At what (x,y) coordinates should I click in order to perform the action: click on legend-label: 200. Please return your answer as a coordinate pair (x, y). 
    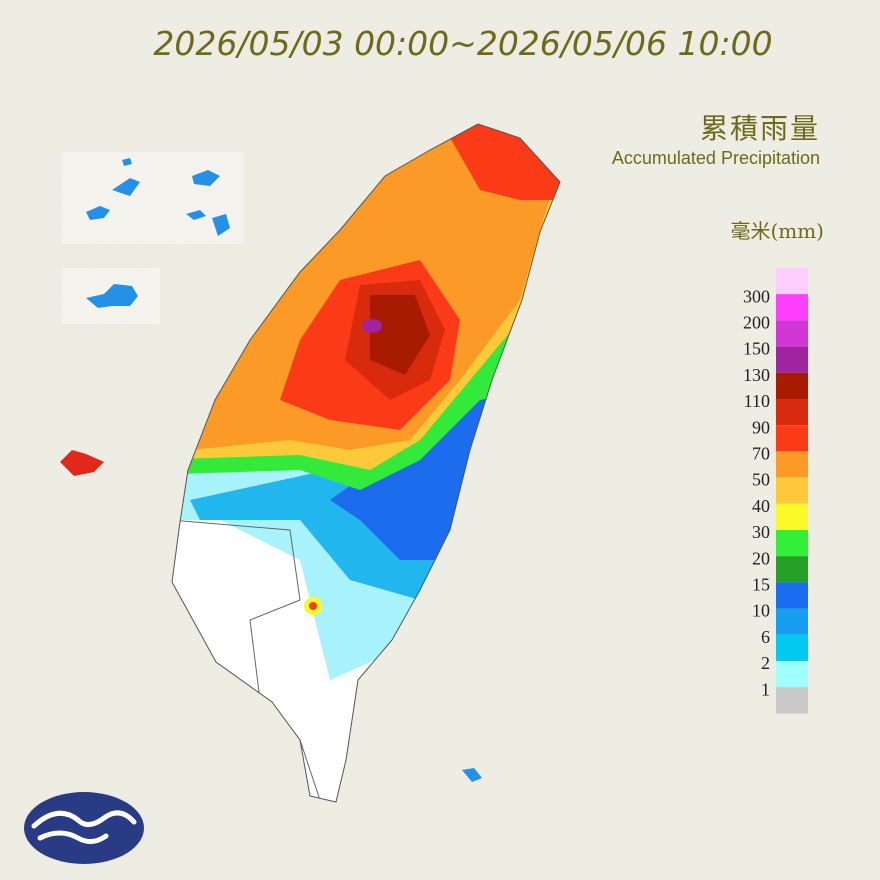
    Looking at the image, I should click on (756, 323).